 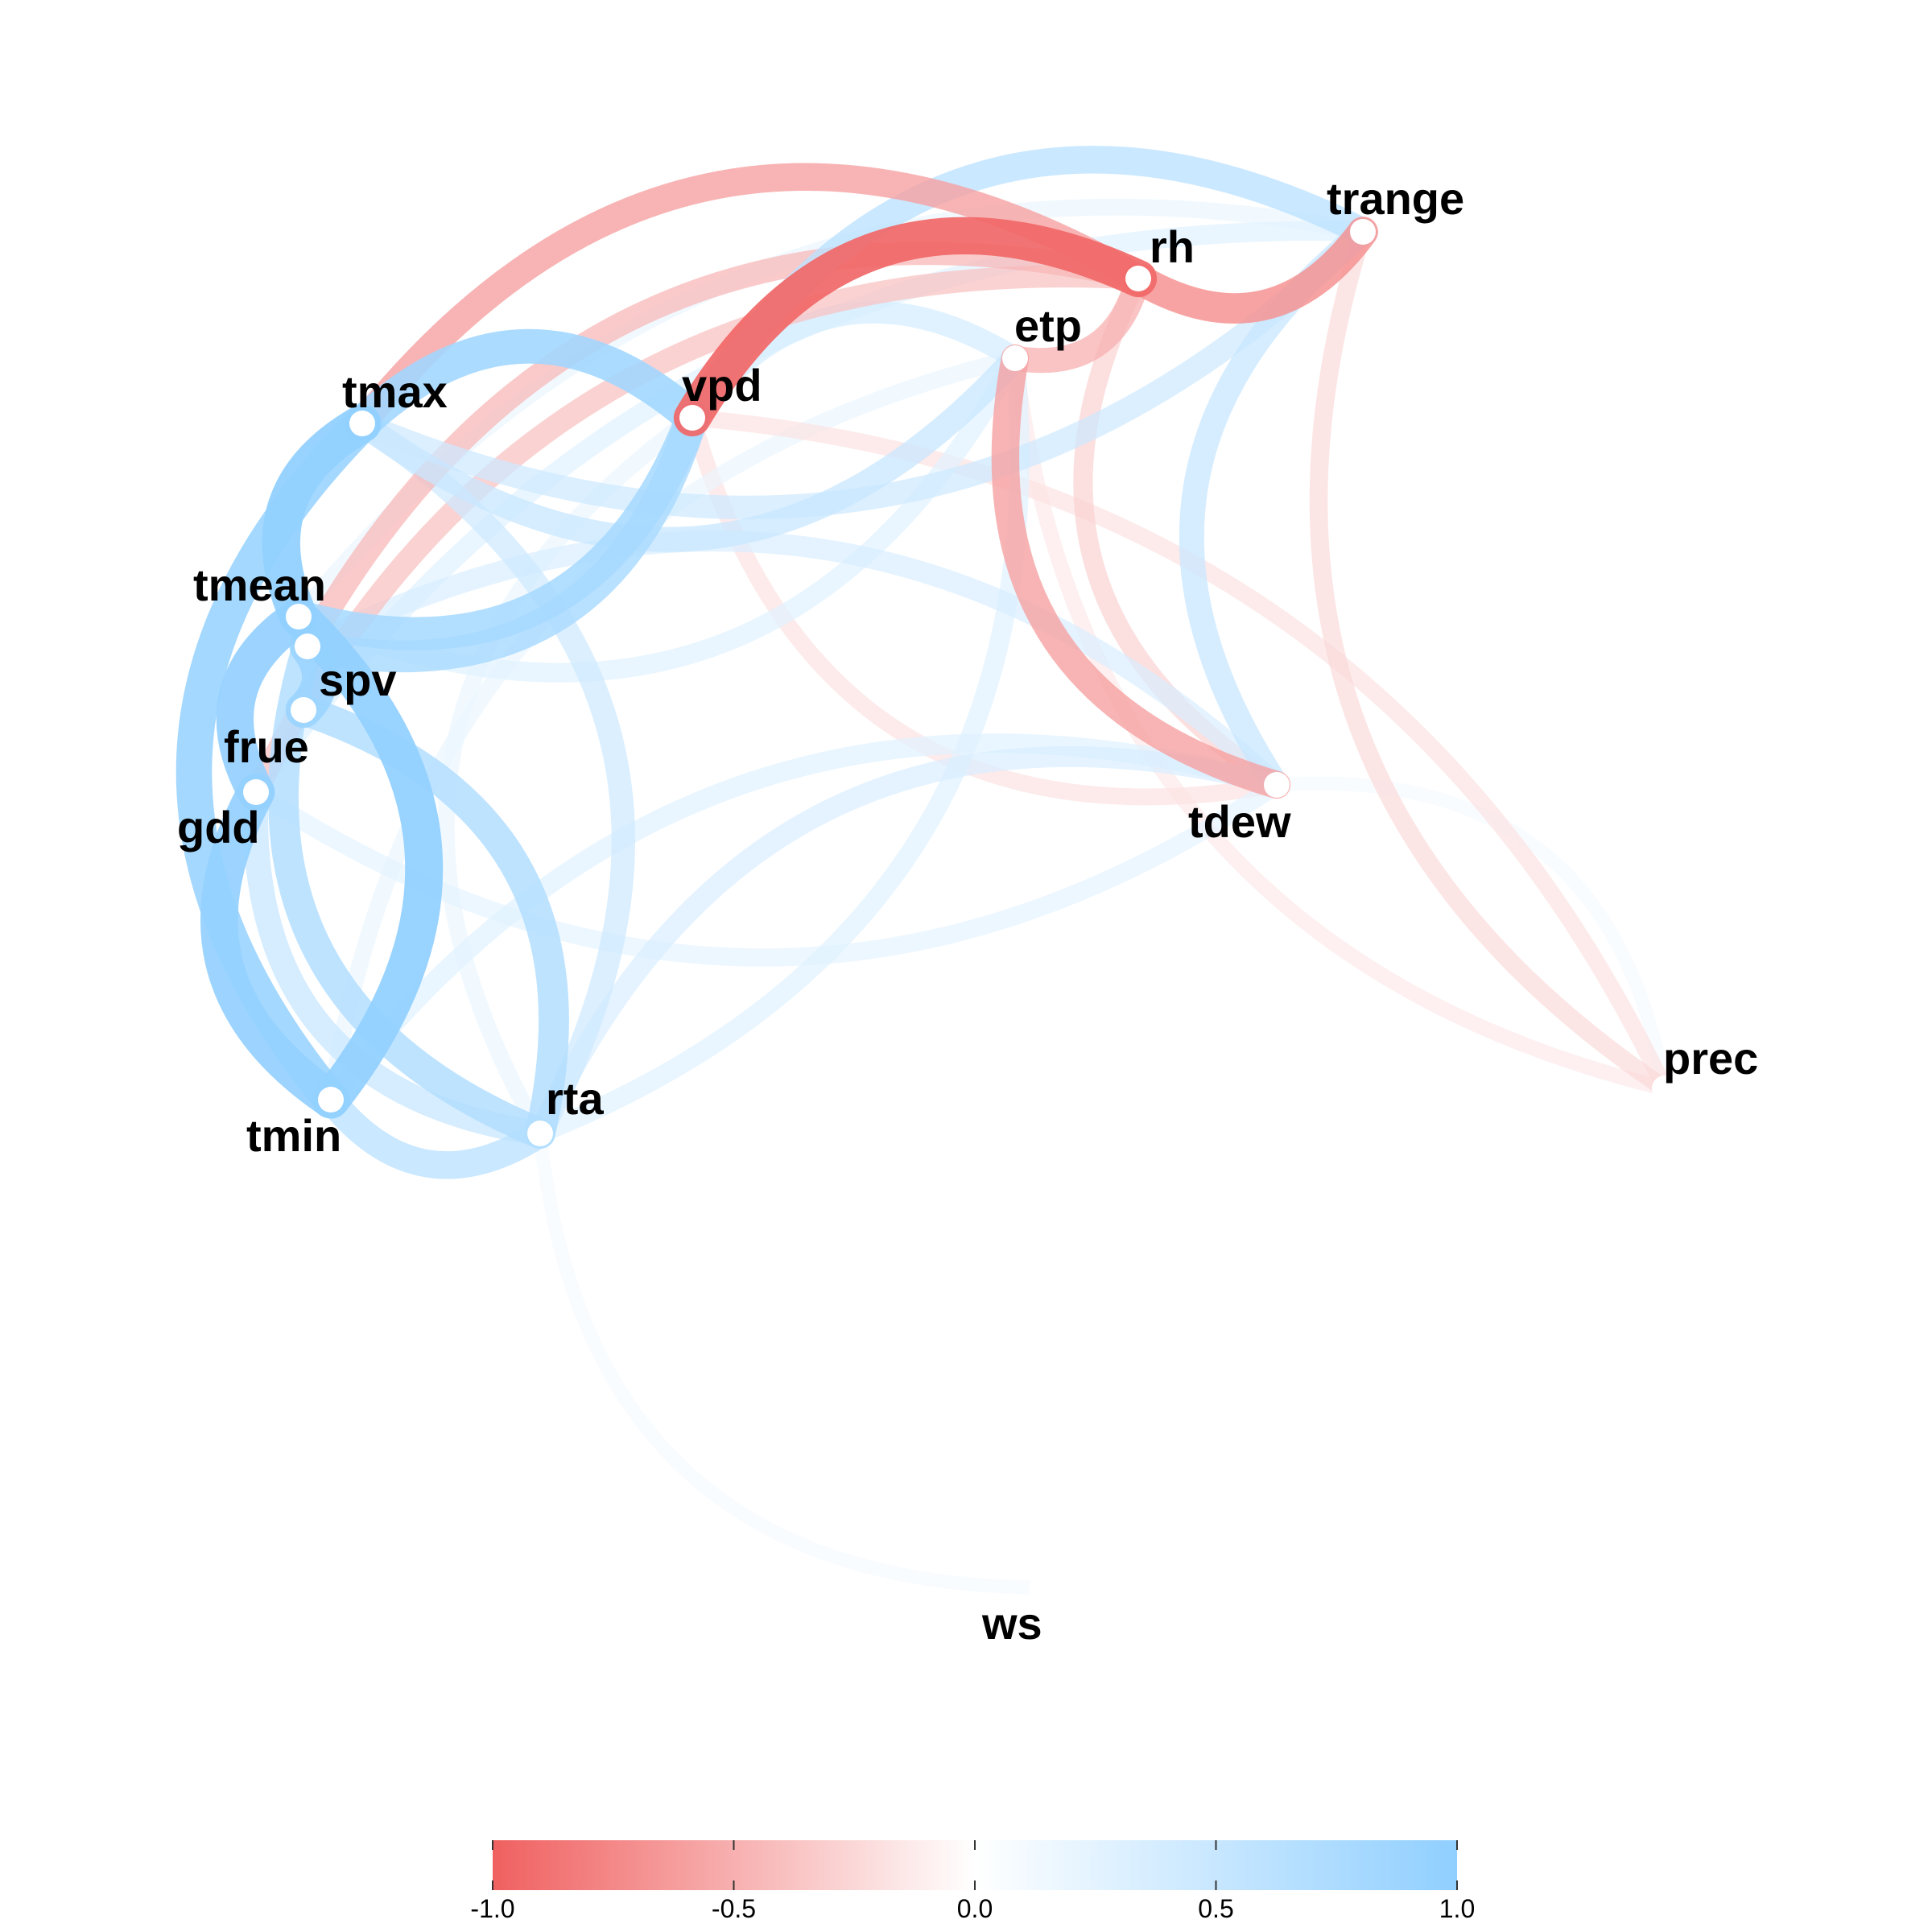 I want to click on edge-tdew-prec, so click(x=1470, y=936).